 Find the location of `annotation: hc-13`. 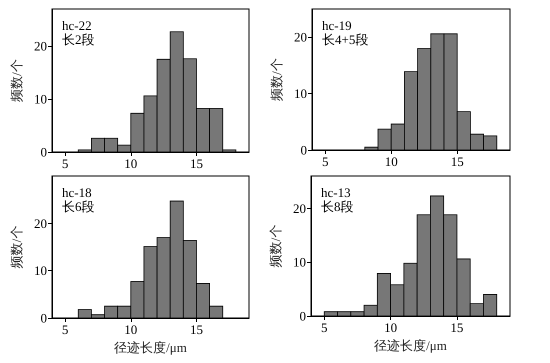

annotation: hc-13 is located at coordinates (336, 192).